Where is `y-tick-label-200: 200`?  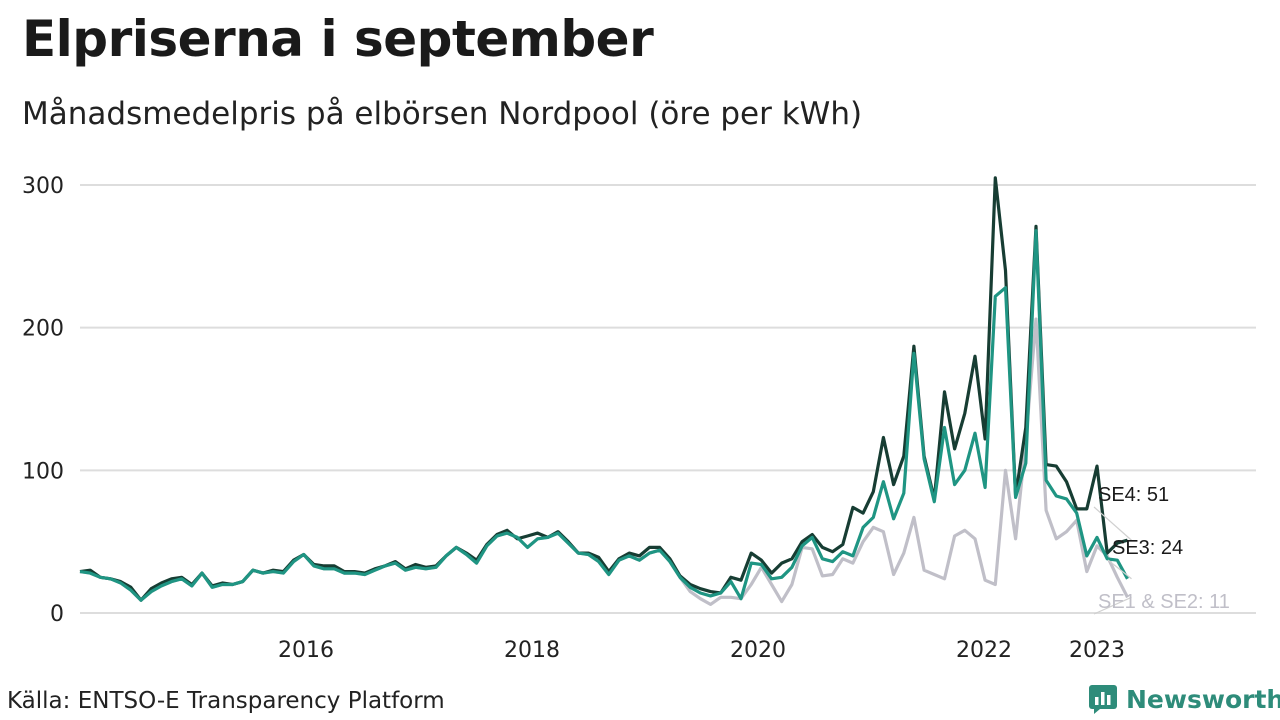
y-tick-label-200: 200 is located at coordinates (43, 329).